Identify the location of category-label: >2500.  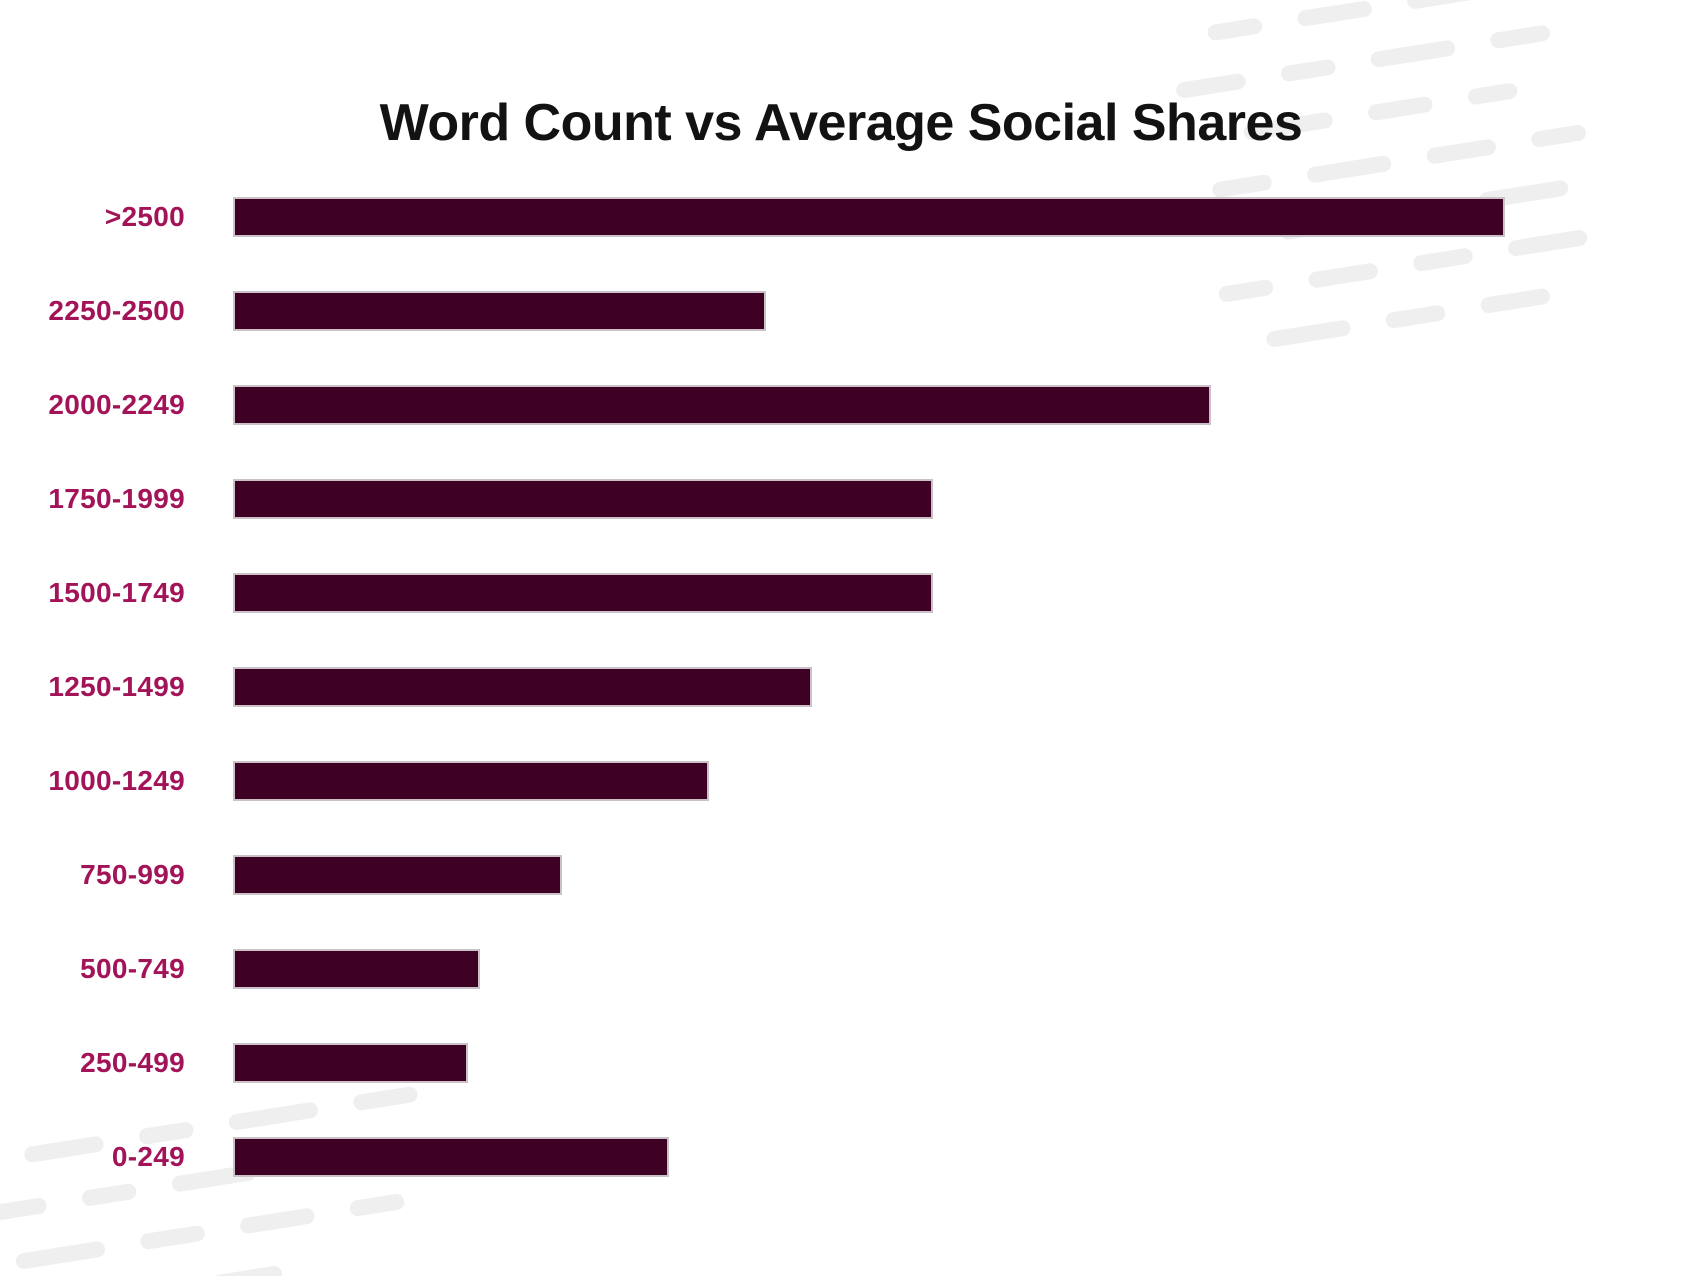
(144, 216).